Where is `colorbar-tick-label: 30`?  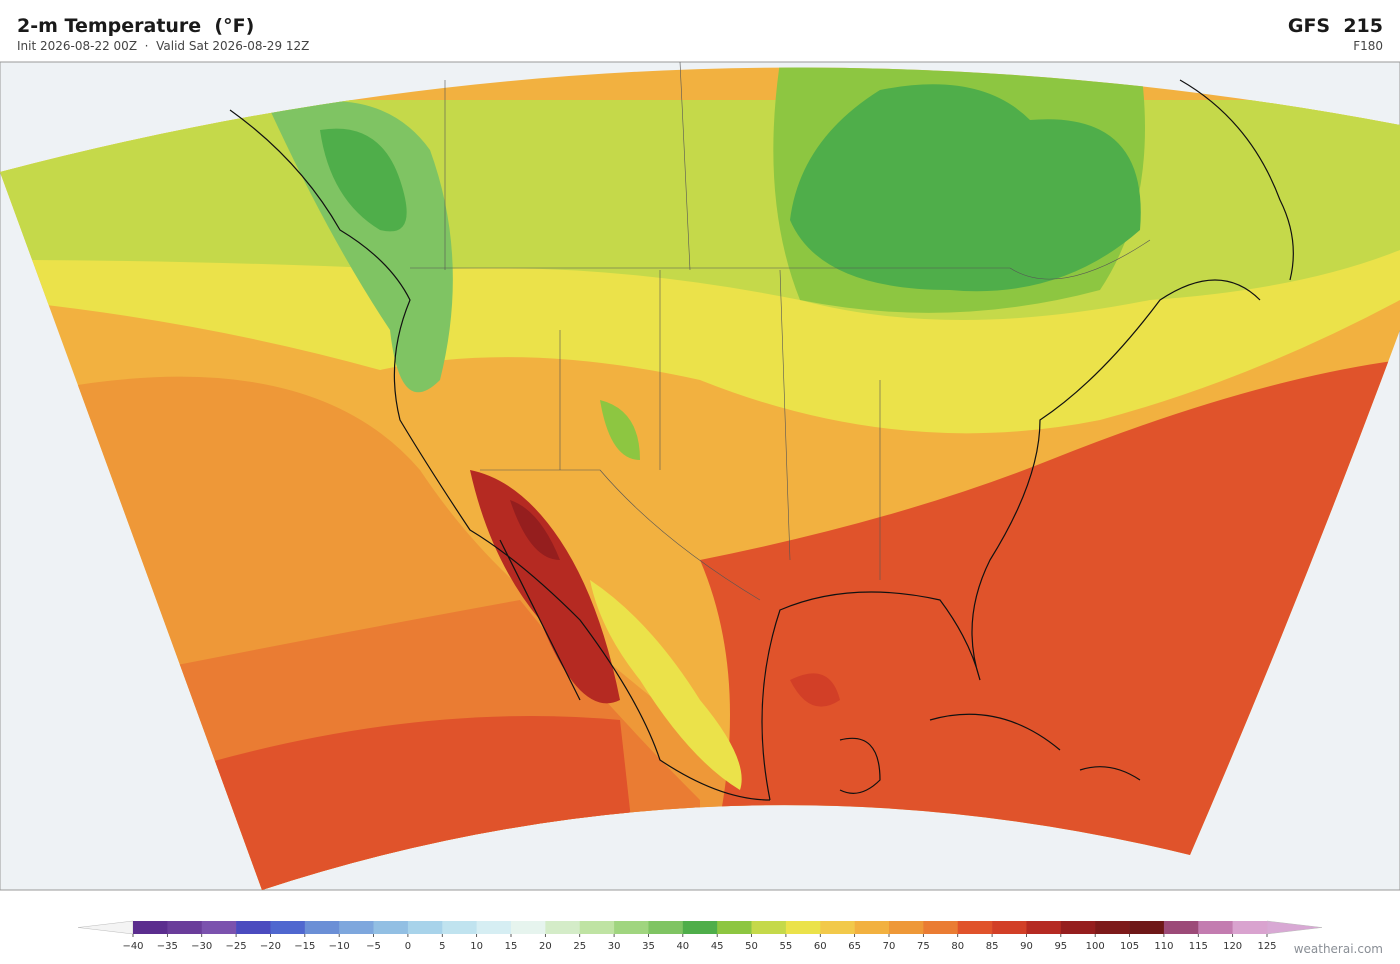
colorbar-tick-label: 30 is located at coordinates (614, 946).